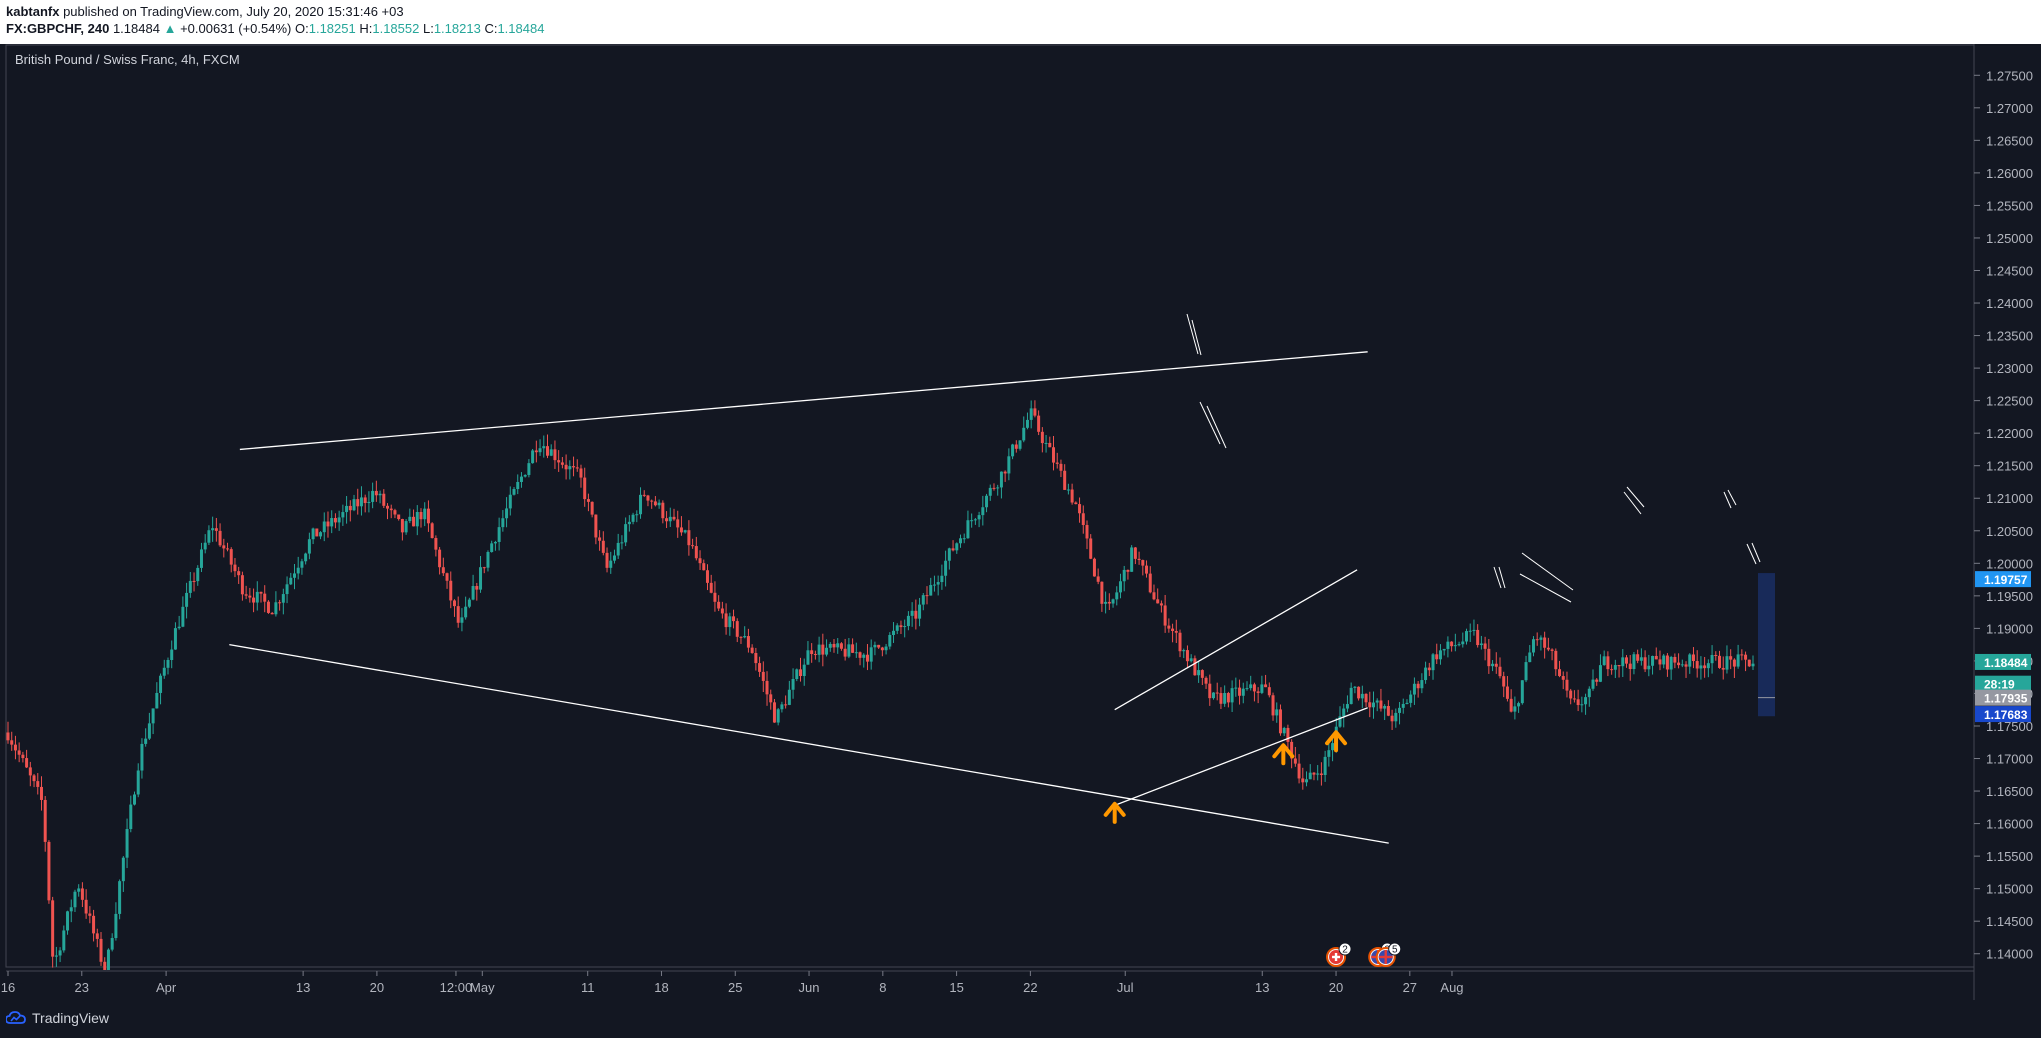 The width and height of the screenshot is (2041, 1038). I want to click on trendline-channel-top, so click(1236, 640).